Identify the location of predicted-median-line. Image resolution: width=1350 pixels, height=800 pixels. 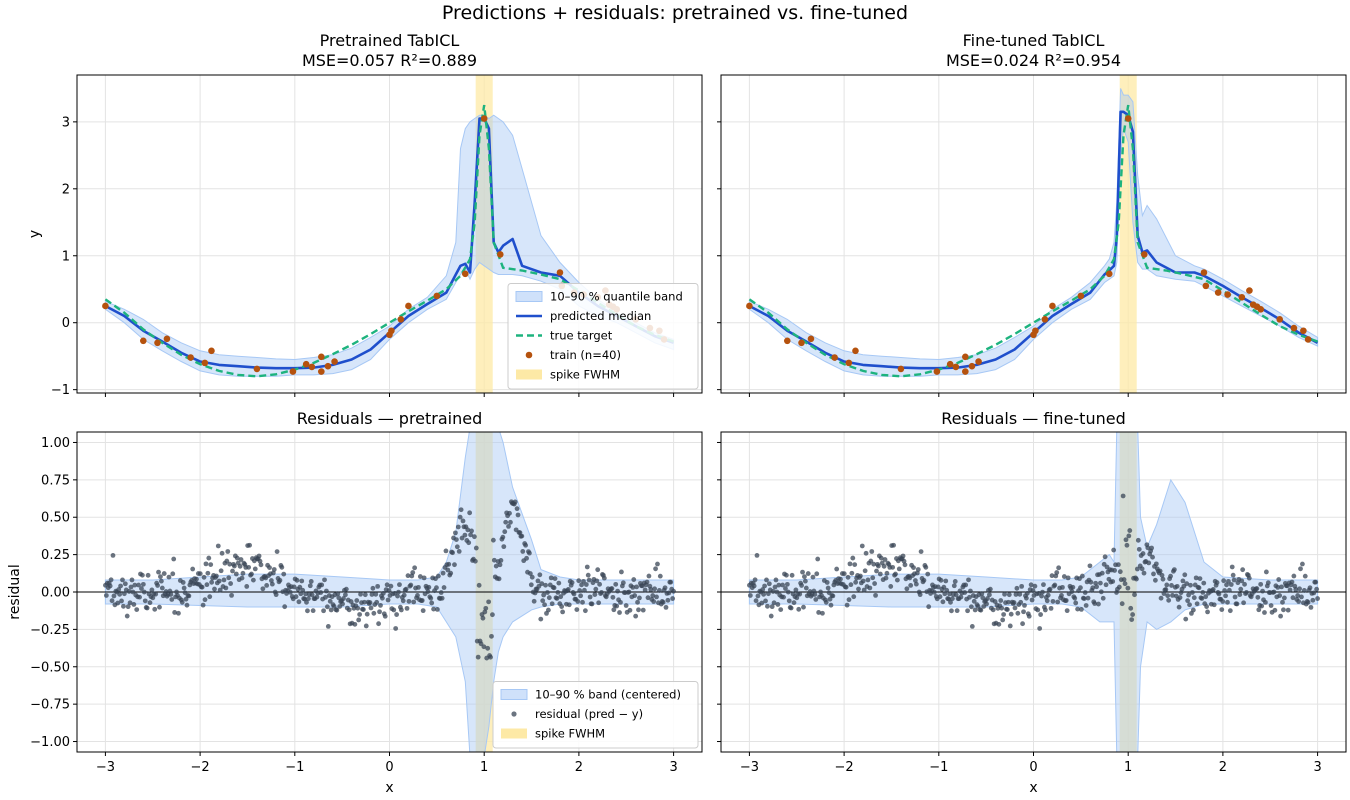
(389, 243).